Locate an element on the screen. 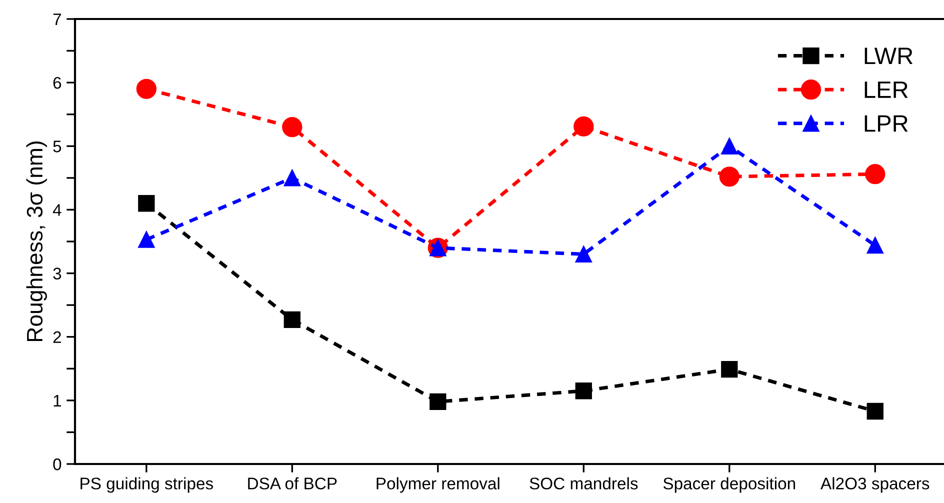 This screenshot has width=944, height=503. legend-label: LWR is located at coordinates (888, 56).